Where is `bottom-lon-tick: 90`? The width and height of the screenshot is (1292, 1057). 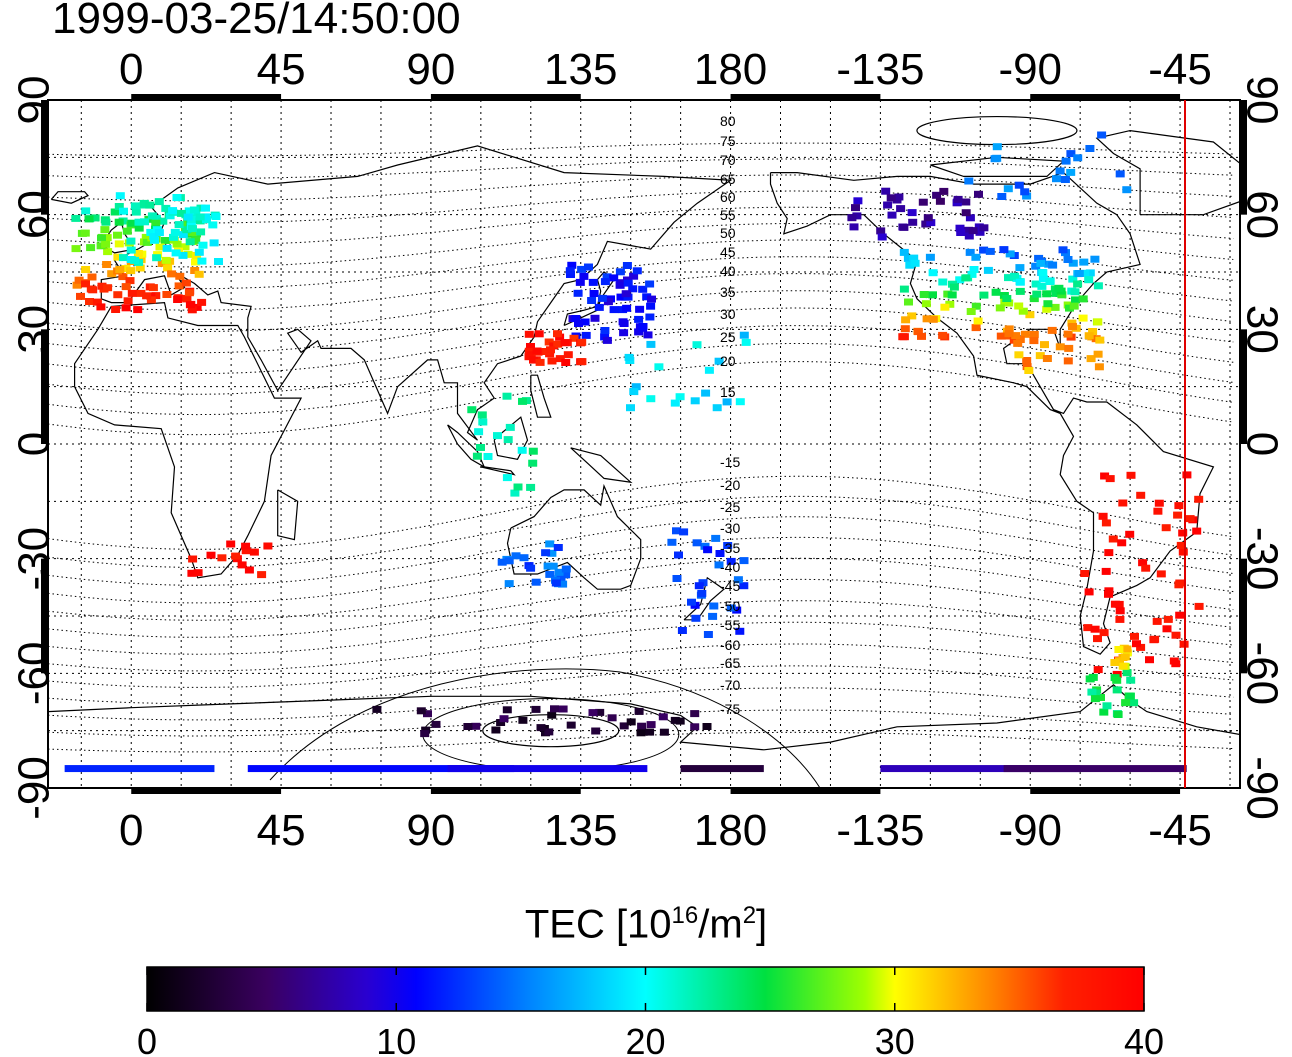
bottom-lon-tick: 90 is located at coordinates (430, 830).